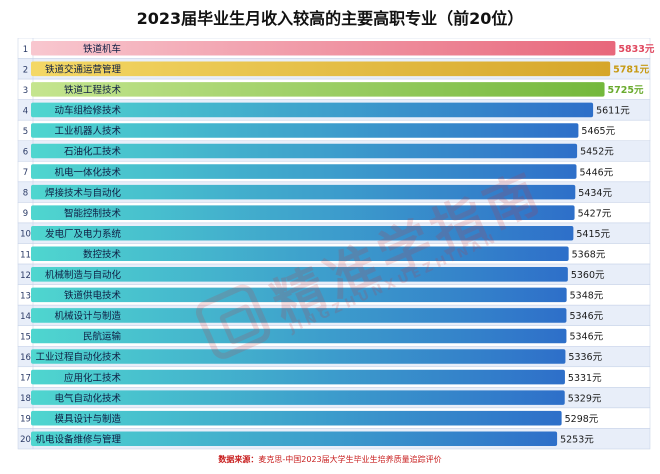 The image size is (660, 474). Describe the element at coordinates (25, 276) in the screenshot. I see `rank-label: 12` at that location.